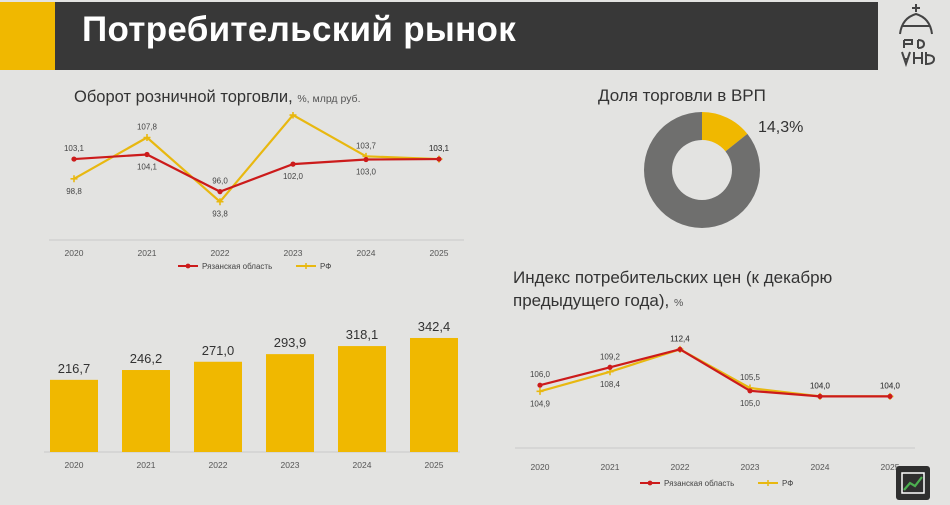 The image size is (950, 505). Describe the element at coordinates (220, 181) in the screenshot. I see `data-label-region: 96,0` at that location.